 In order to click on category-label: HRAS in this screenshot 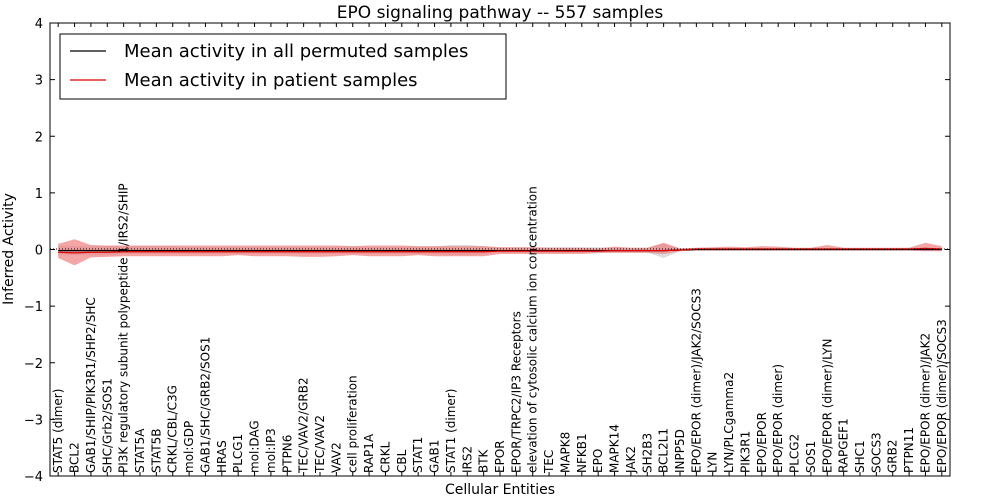, I will do `click(222, 456)`.